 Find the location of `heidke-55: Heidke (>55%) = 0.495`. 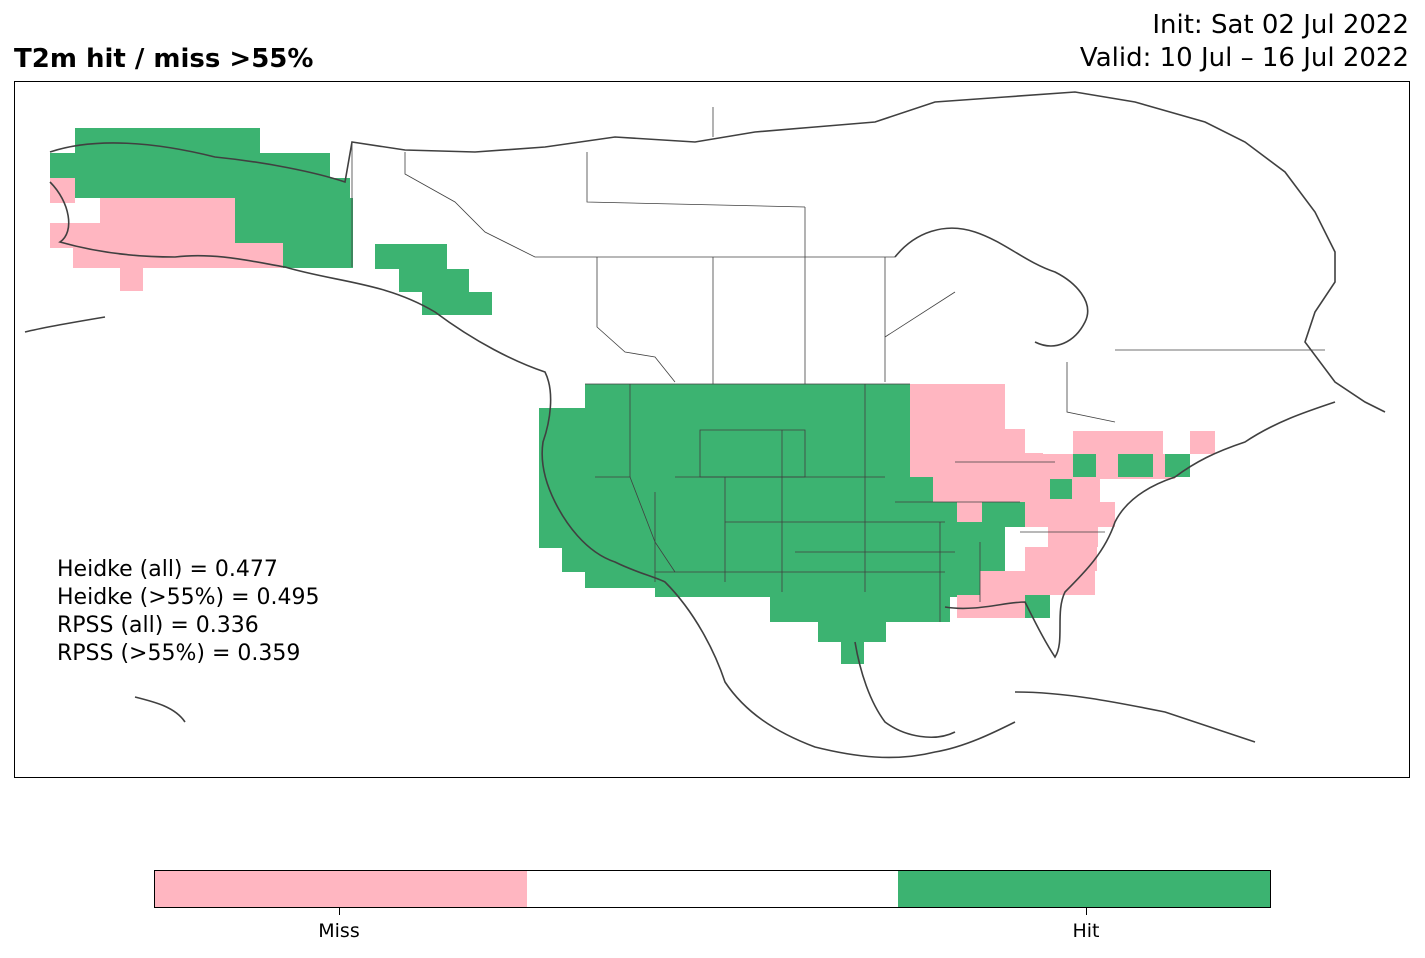

heidke-55: Heidke (>55%) = 0.495 is located at coordinates (188, 597).